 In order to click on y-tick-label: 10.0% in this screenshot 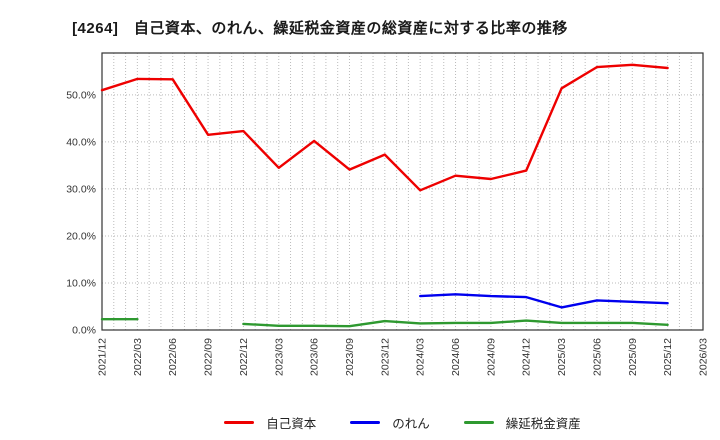, I will do `click(81, 283)`.